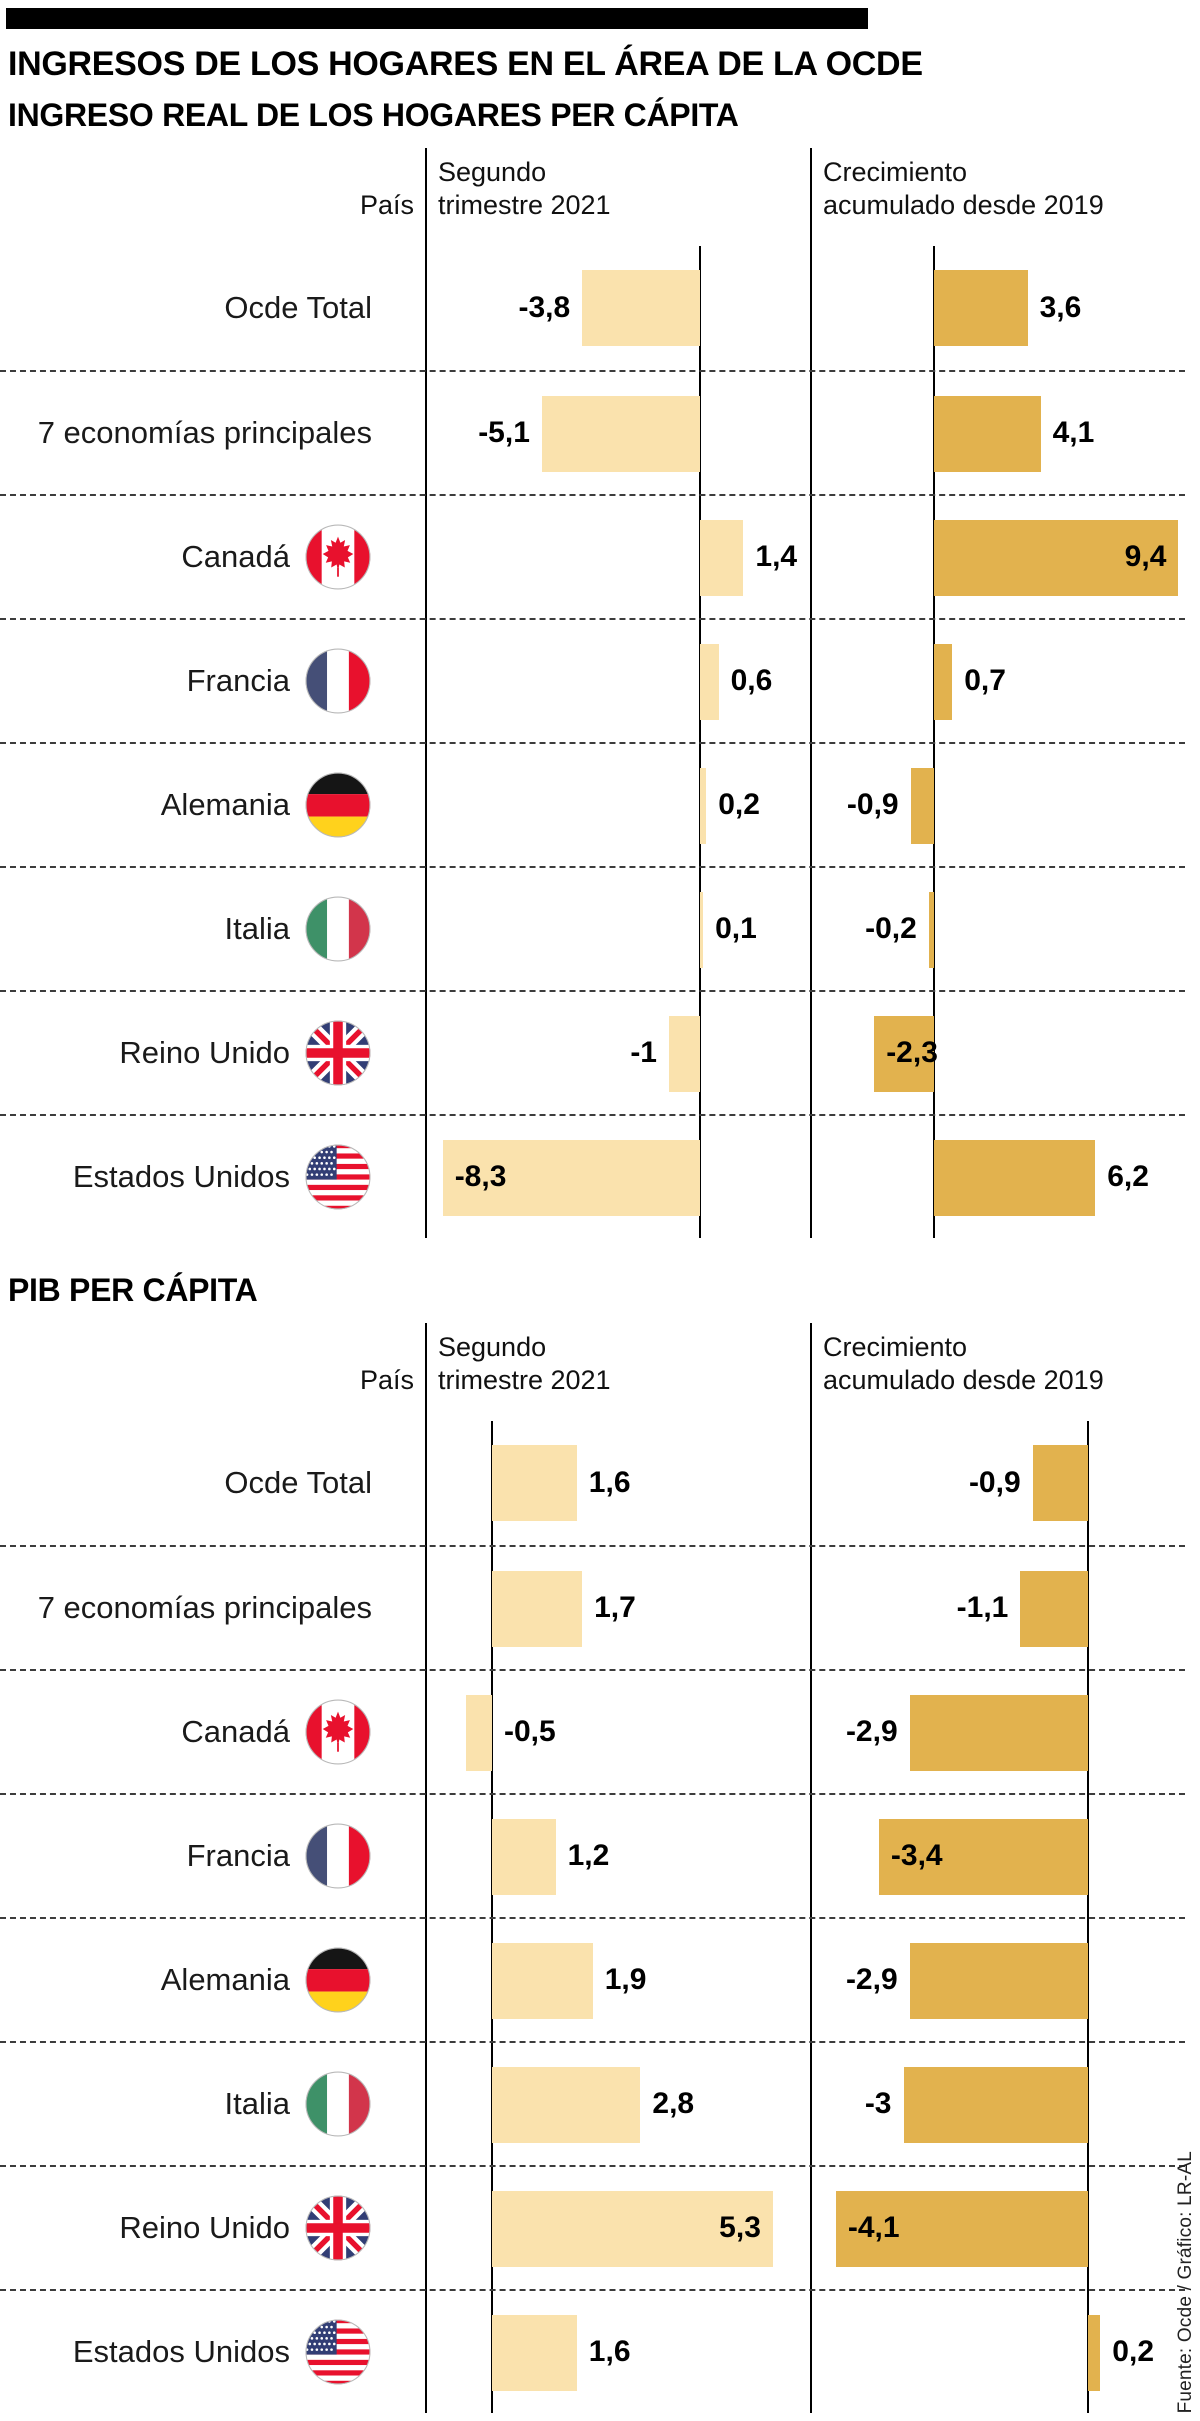  Describe the element at coordinates (592, 804) in the screenshot. I see `table-row: Alemania 0,2 -0,9` at that location.